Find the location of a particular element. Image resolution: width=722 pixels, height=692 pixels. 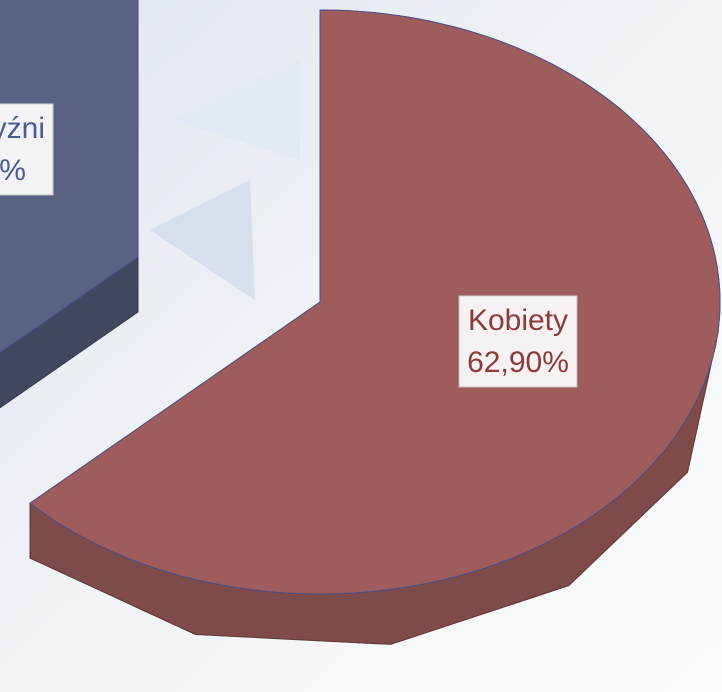

label-value: 62,90% is located at coordinates (518, 362).